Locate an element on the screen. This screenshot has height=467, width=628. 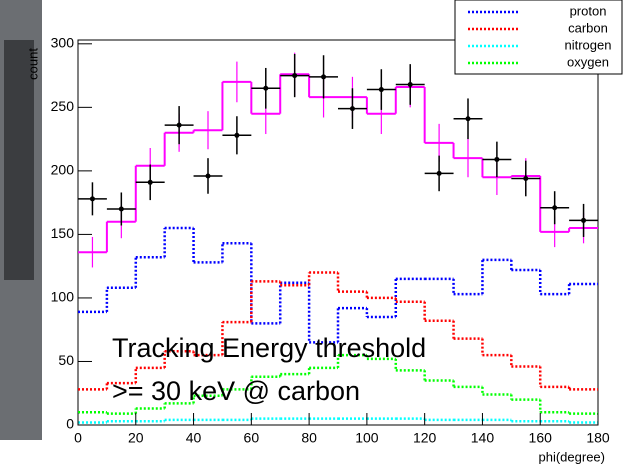
legend-label: carbon is located at coordinates (588, 27).